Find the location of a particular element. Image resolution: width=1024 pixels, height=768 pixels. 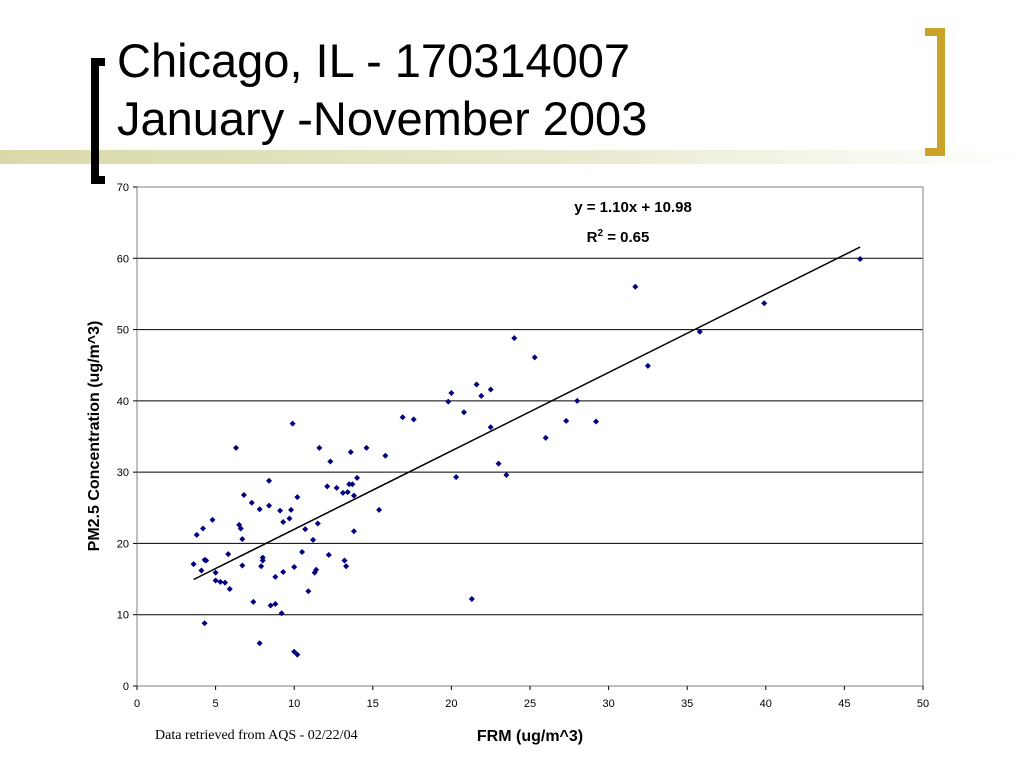

y-axis-ticks: 0 10 20 30 40 50 60 70 is located at coordinates (127, 437).